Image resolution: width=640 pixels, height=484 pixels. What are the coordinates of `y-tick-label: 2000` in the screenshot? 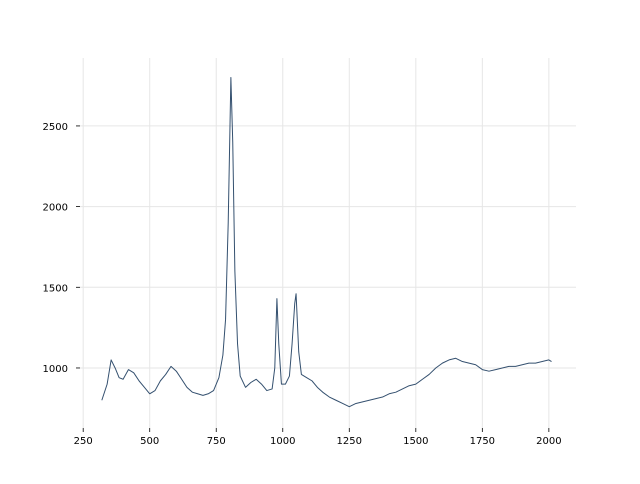 It's located at (55, 208).